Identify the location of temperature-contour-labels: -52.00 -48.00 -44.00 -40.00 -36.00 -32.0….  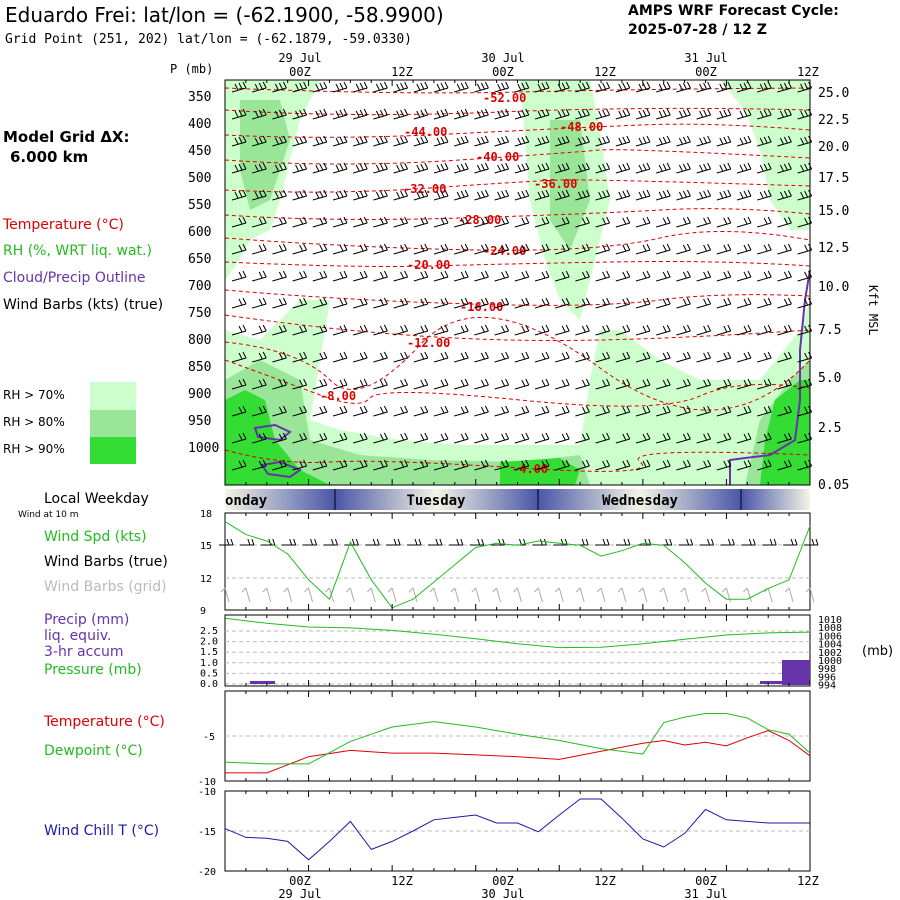
(461, 283).